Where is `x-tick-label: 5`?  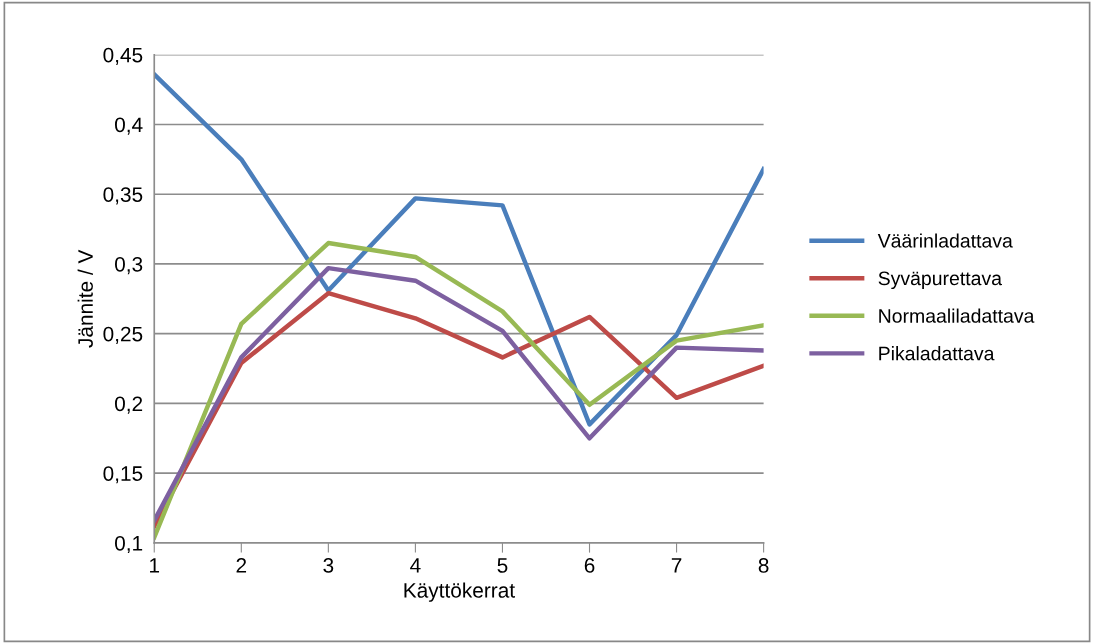 x-tick-label: 5 is located at coordinates (502, 565).